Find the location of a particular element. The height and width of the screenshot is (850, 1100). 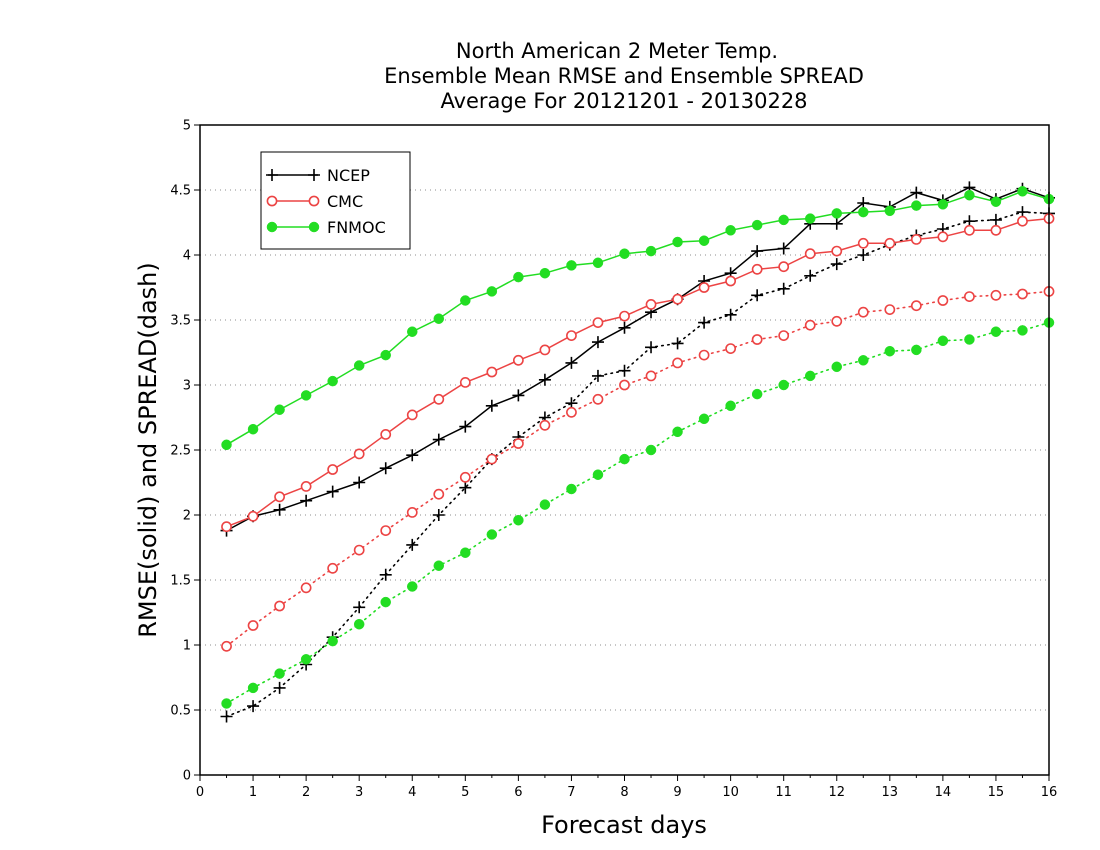

x-tick-label: 14 is located at coordinates (943, 792).